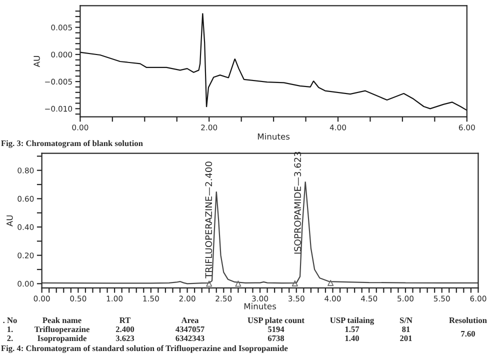 This screenshot has height=355, width=492. Describe the element at coordinates (10, 321) in the screenshot. I see `text: . No` at that location.